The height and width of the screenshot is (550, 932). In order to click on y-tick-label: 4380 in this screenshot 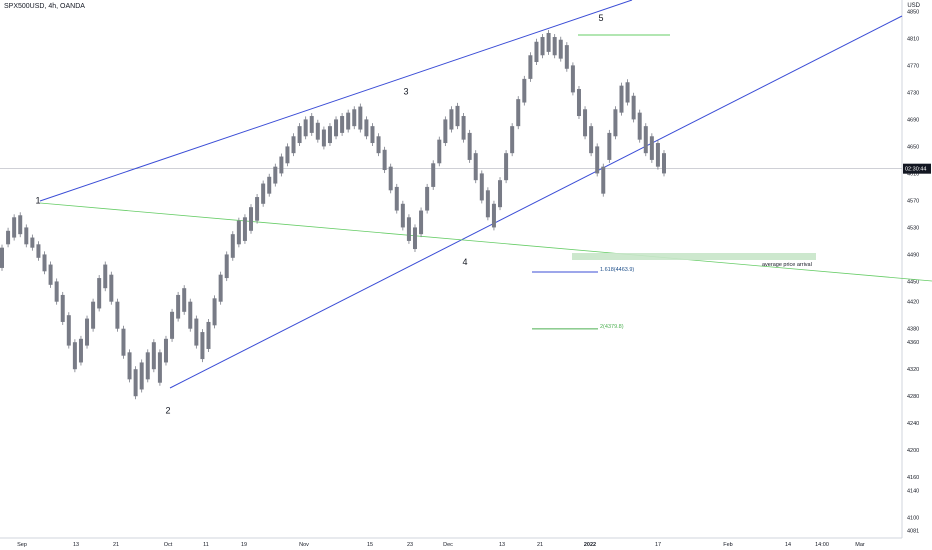, I will do `click(913, 330)`.